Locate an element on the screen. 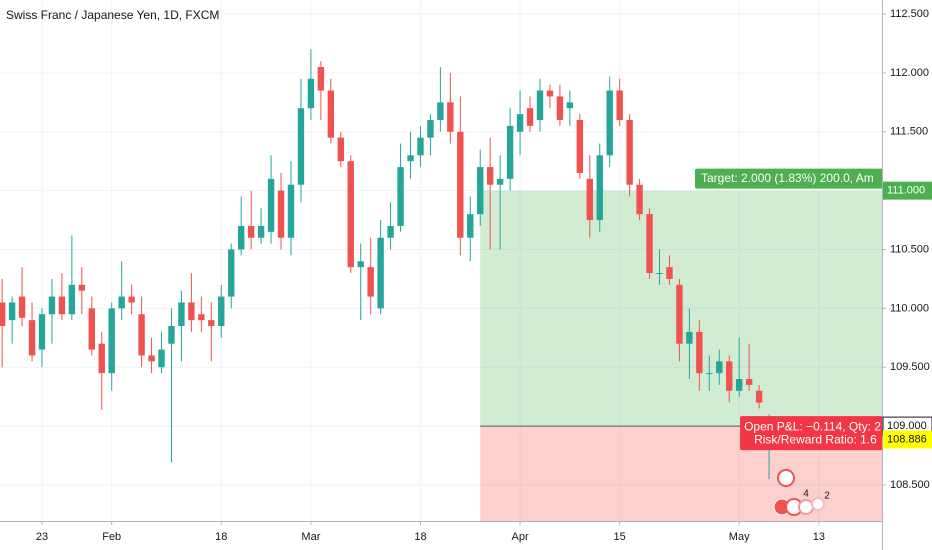 This screenshot has height=550, width=932. order-markers: 4 2 is located at coordinates (801, 492).